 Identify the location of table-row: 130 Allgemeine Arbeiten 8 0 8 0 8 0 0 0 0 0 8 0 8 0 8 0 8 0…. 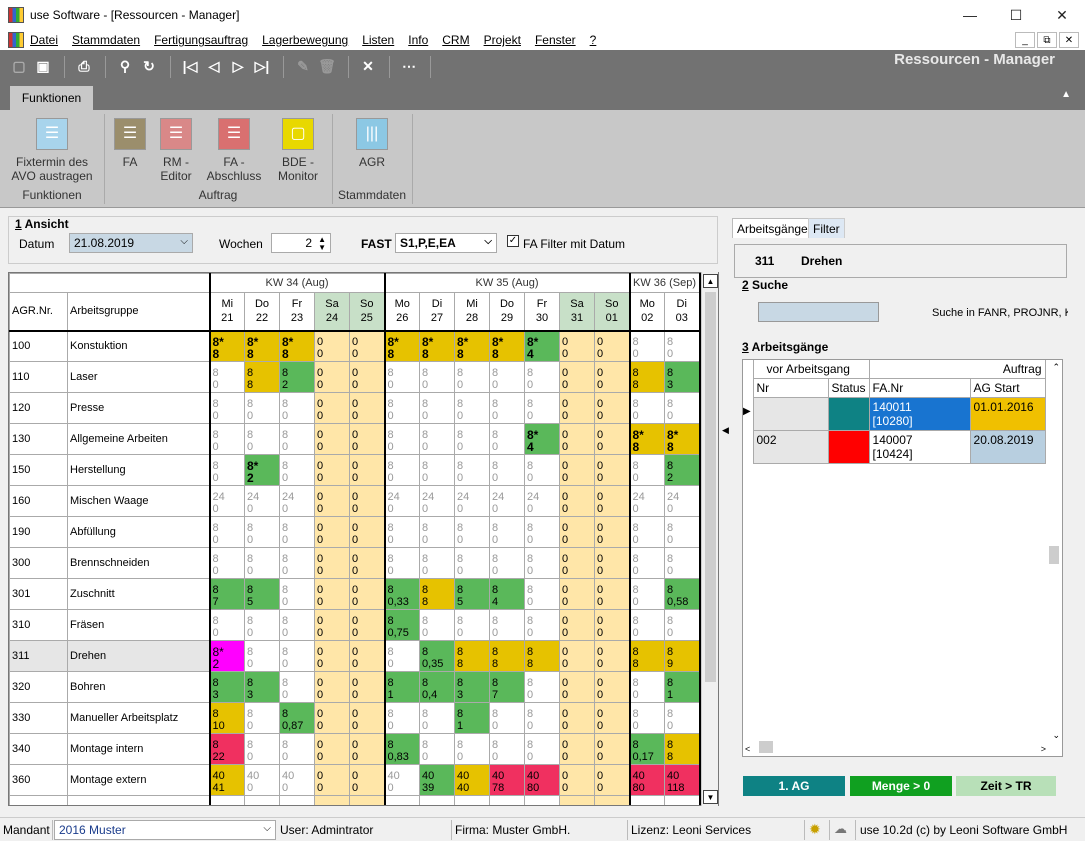
(355, 439).